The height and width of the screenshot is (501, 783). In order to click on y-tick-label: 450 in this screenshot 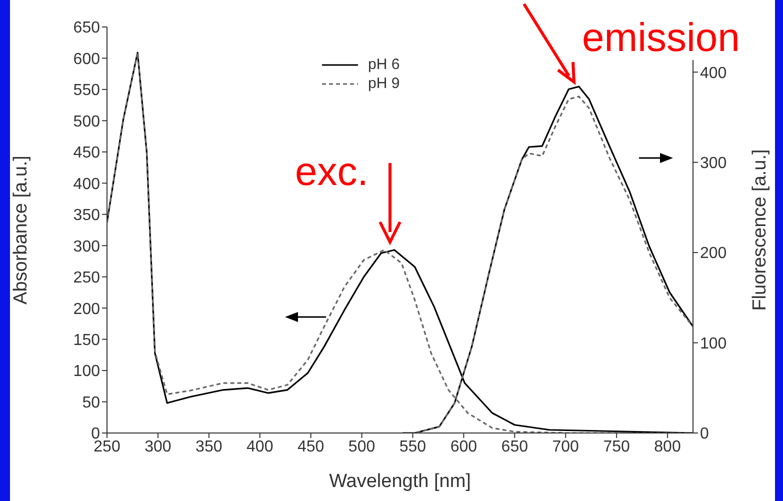, I will do `click(86, 153)`.